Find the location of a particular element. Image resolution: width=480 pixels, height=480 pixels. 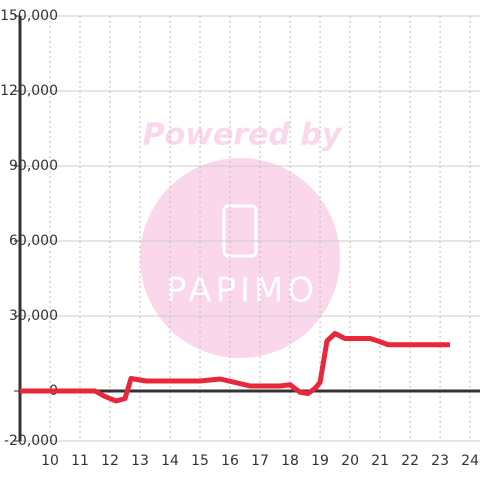

x-tick-label: 21 is located at coordinates (380, 461).